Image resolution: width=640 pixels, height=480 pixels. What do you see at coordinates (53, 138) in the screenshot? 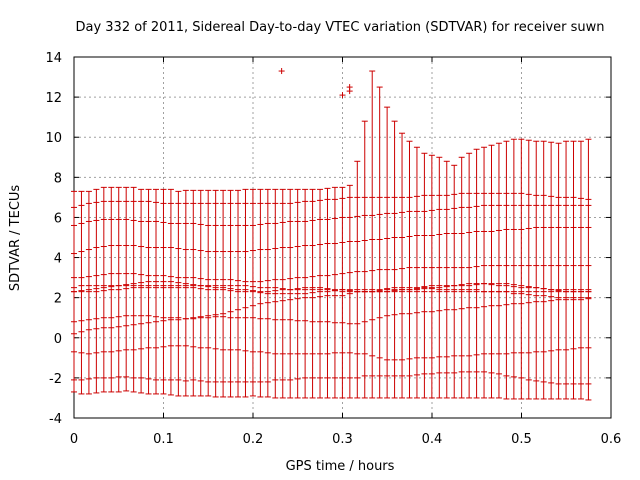
I see `y-tick-label: 10` at bounding box center [53, 138].